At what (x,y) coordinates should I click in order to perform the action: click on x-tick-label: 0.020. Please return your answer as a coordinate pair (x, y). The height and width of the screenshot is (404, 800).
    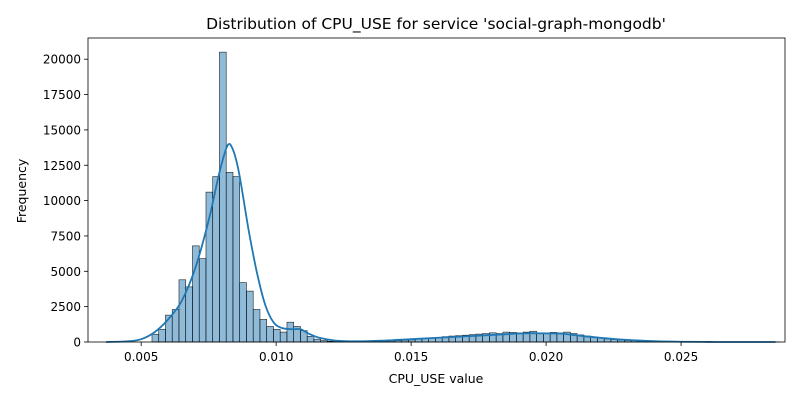
    Looking at the image, I should click on (546, 357).